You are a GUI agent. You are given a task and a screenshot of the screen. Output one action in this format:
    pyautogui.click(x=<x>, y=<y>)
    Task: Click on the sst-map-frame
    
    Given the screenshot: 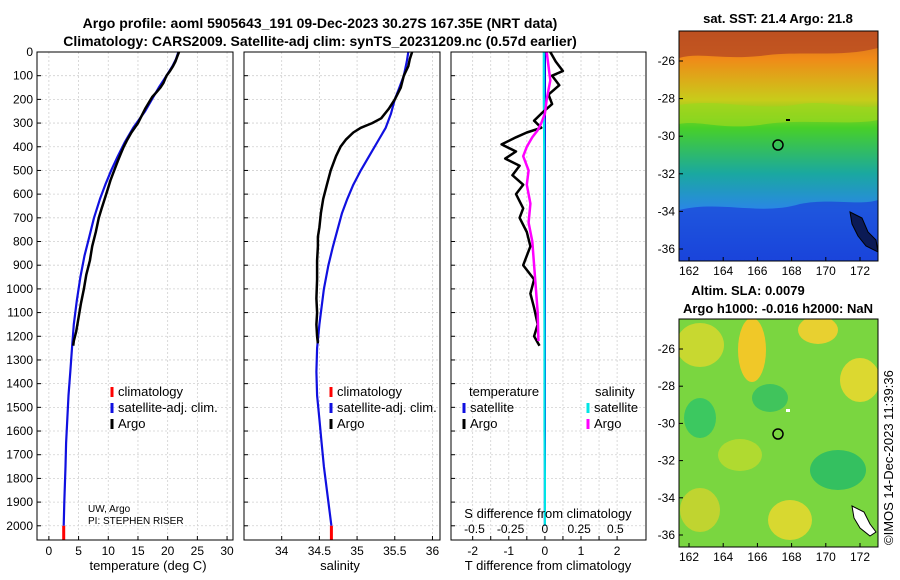 What is the action you would take?
    pyautogui.click(x=778, y=146)
    